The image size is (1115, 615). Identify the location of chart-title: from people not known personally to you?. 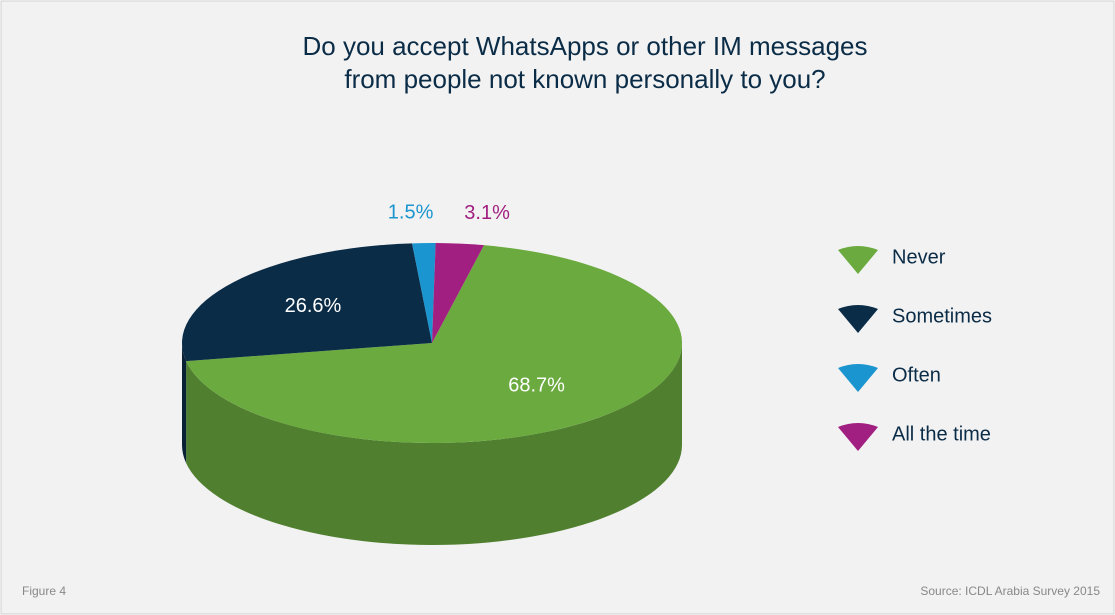
(584, 79).